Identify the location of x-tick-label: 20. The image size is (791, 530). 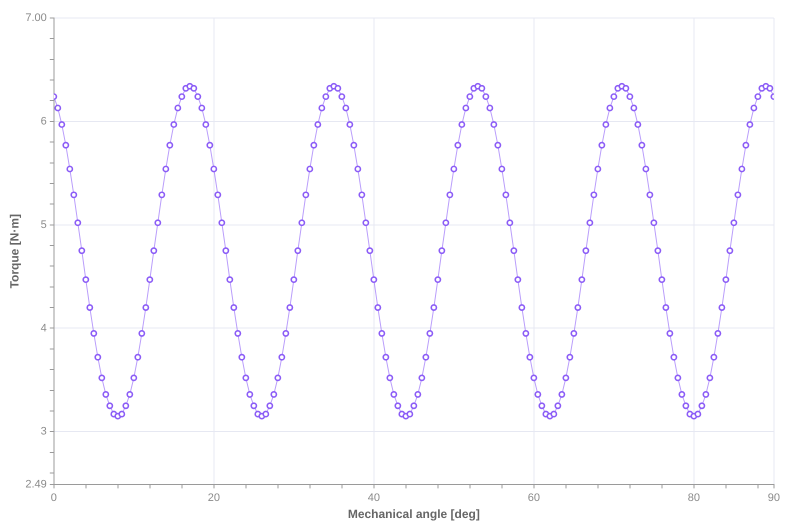
(214, 498).